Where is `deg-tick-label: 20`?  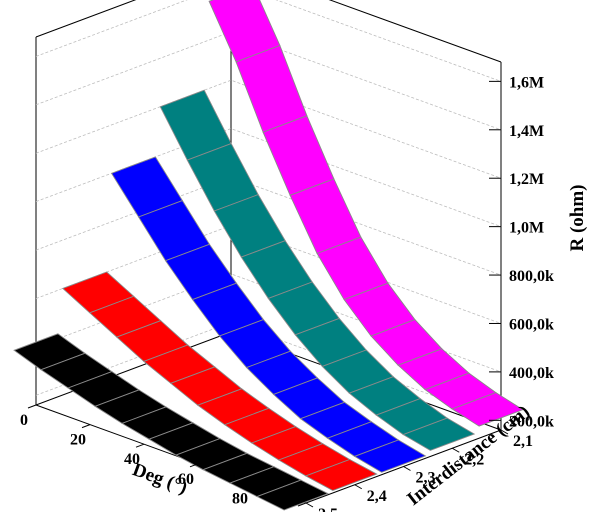
deg-tick-label: 20 is located at coordinates (78, 440).